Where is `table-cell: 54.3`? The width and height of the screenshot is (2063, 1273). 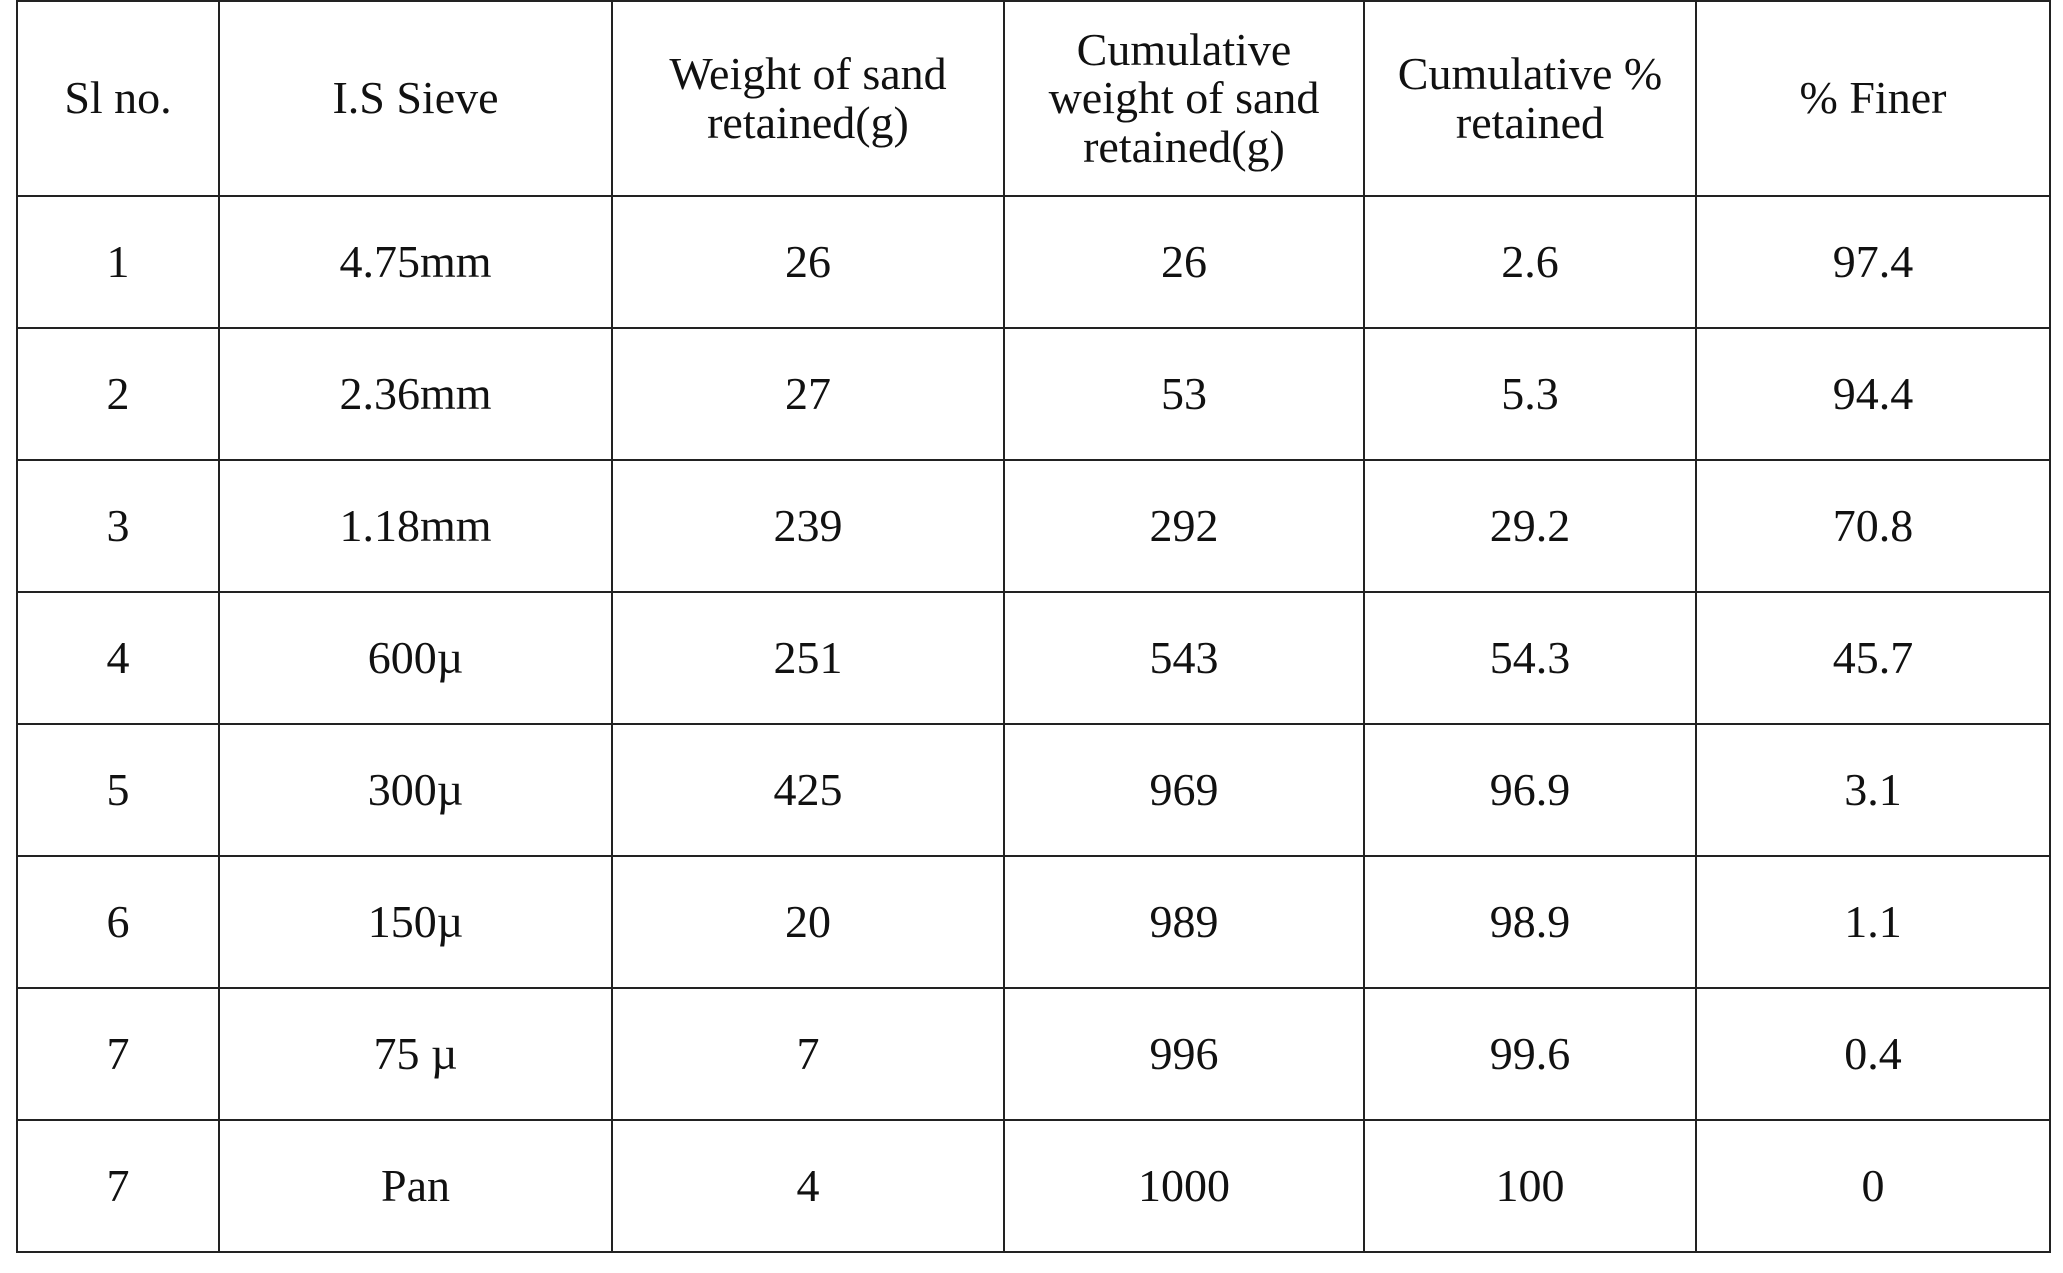 table-cell: 54.3 is located at coordinates (1530, 658).